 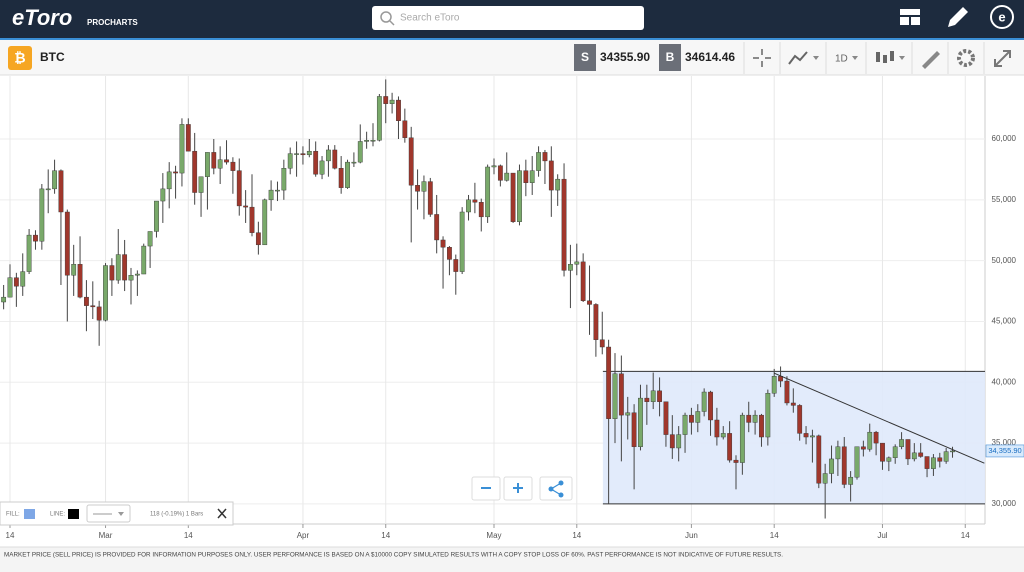 I want to click on x-tick-label: Jun, so click(x=691, y=535).